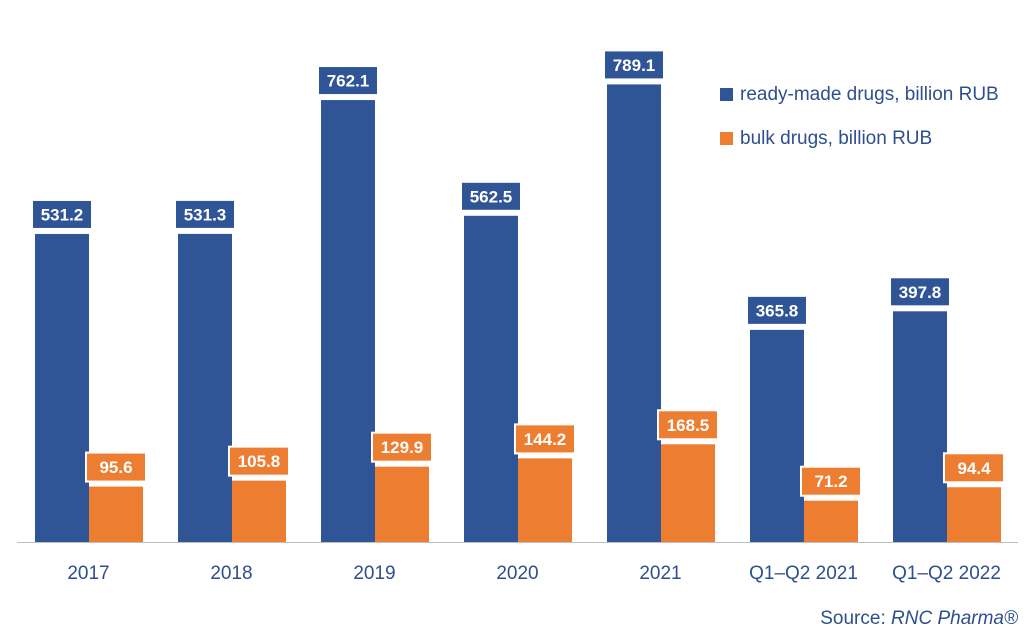 This screenshot has width=1030, height=638. I want to click on x-tick-label-1: 2018, so click(231, 573).